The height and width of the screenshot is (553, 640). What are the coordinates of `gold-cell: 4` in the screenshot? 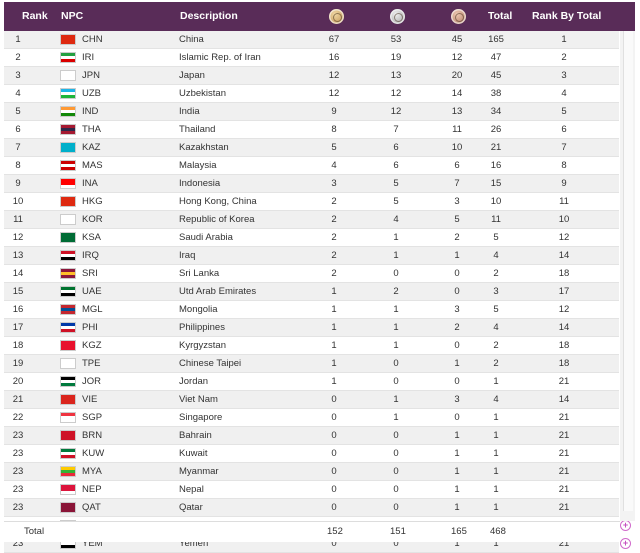 It's located at (334, 165).